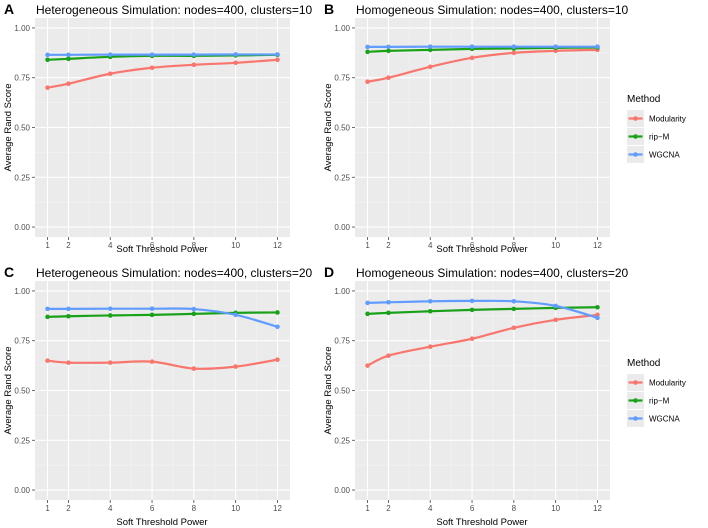 Image resolution: width=708 pixels, height=528 pixels. Describe the element at coordinates (9, 9) in the screenshot. I see `panel-letter: A` at that location.